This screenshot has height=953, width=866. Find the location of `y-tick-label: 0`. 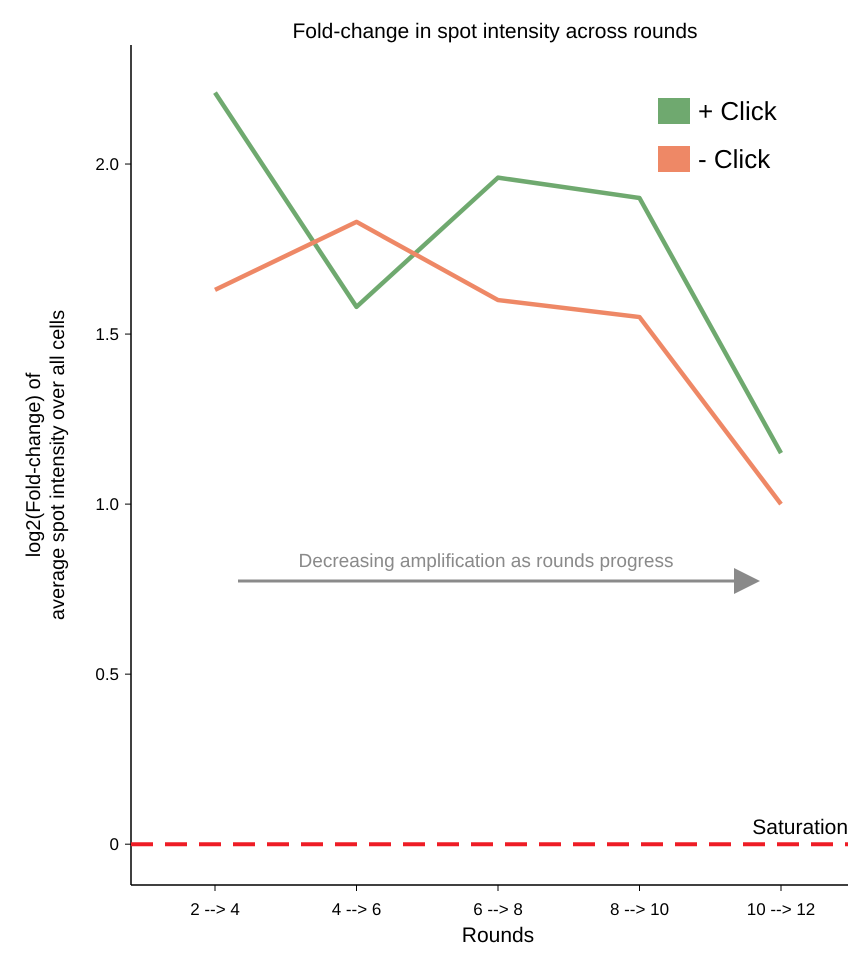

y-tick-label: 0 is located at coordinates (114, 844).